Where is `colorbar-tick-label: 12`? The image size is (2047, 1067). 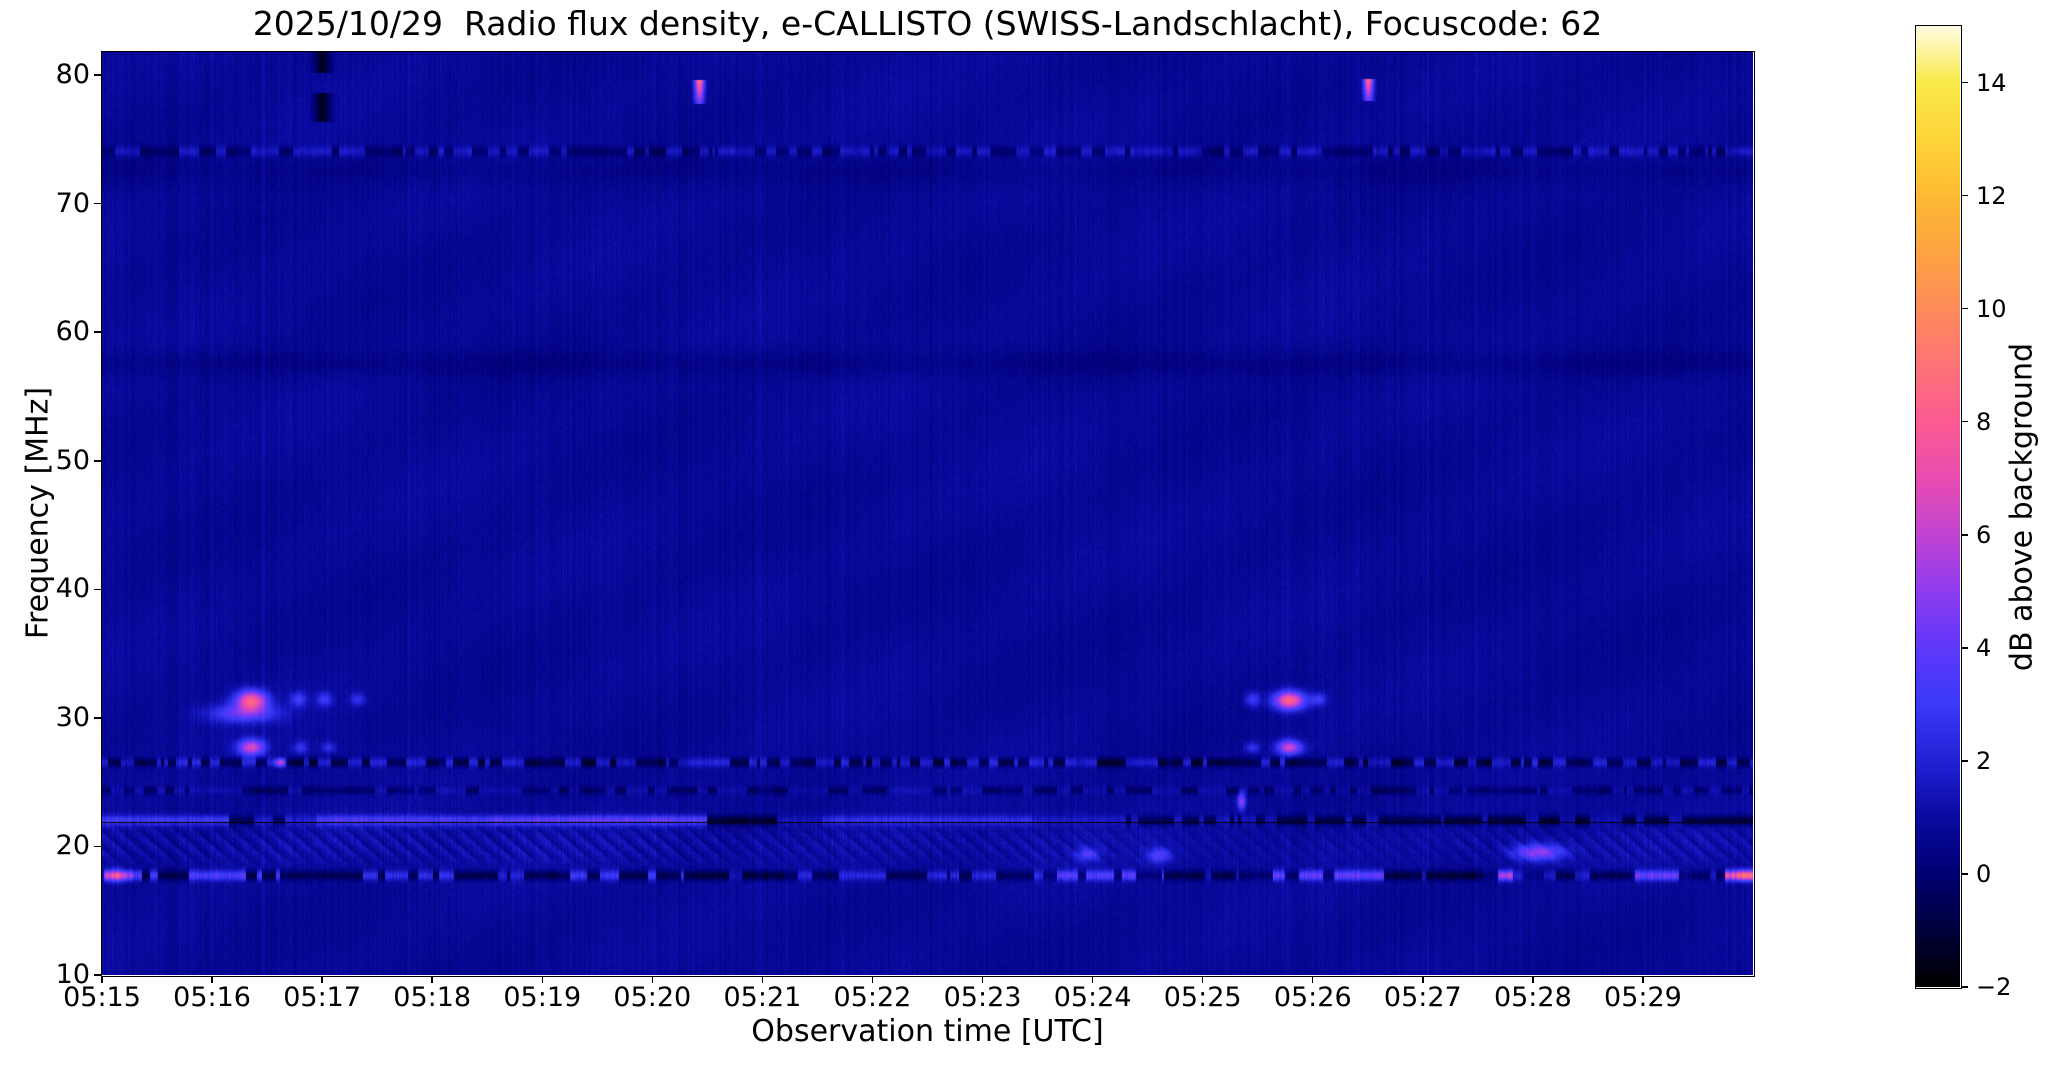 colorbar-tick-label: 12 is located at coordinates (1991, 195).